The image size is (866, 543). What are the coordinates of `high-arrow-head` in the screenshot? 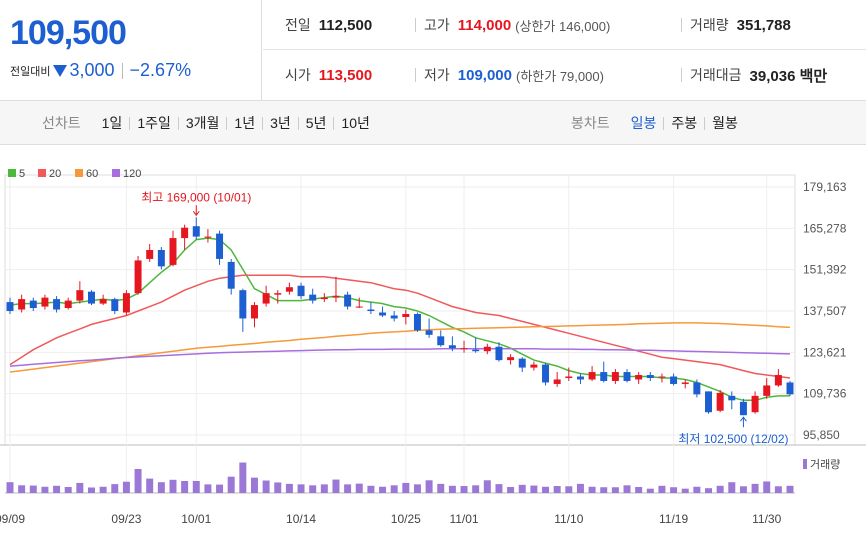 It's located at (196, 213).